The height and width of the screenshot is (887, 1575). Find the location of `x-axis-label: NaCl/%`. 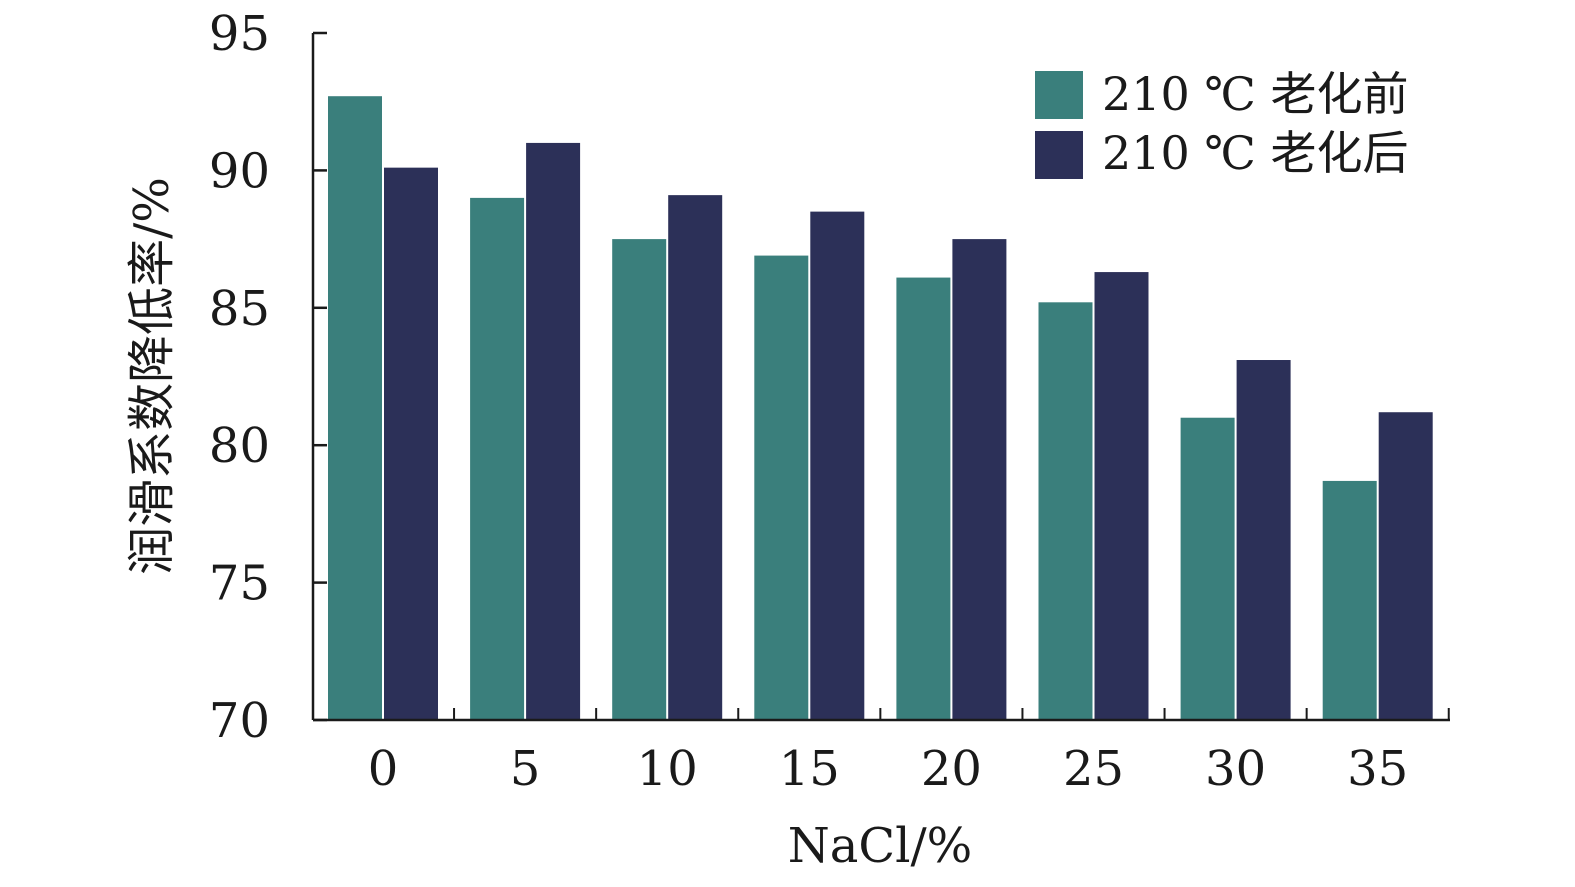

x-axis-label: NaCl/% is located at coordinates (880, 846).